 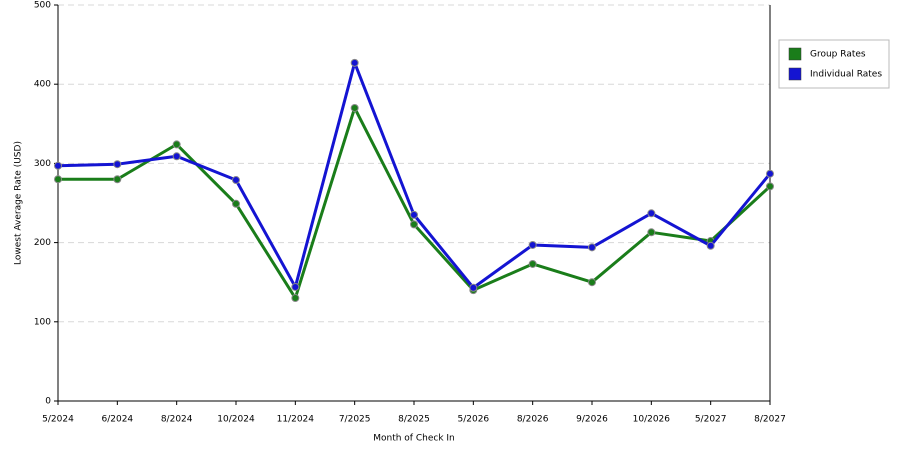 I want to click on x-tick-label: 5/2026, so click(x=473, y=420).